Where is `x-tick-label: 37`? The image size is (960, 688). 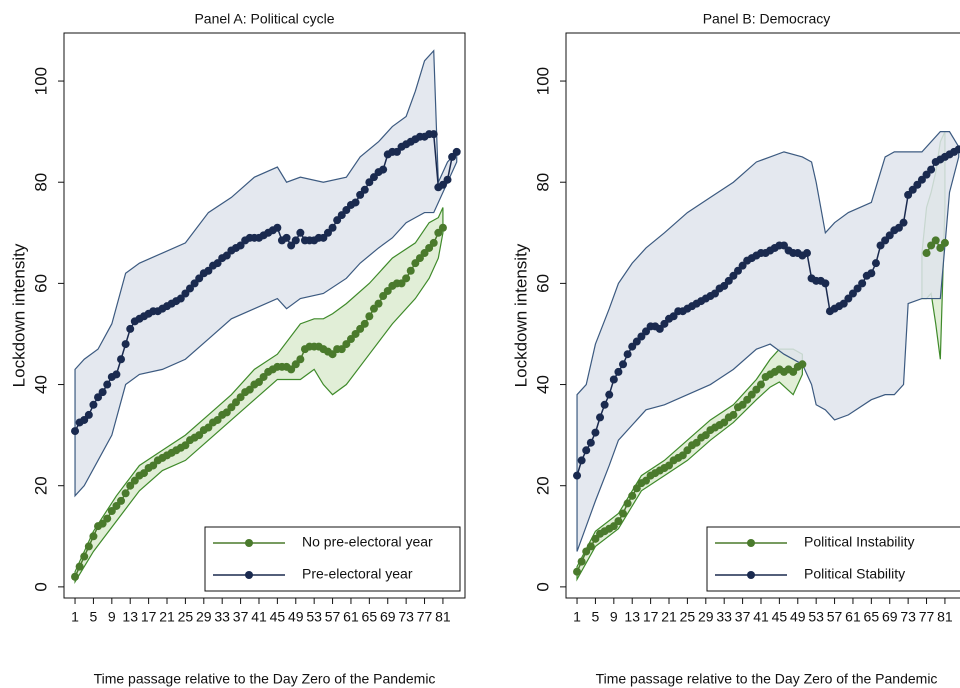
x-tick-label: 37 is located at coordinates (241, 617).